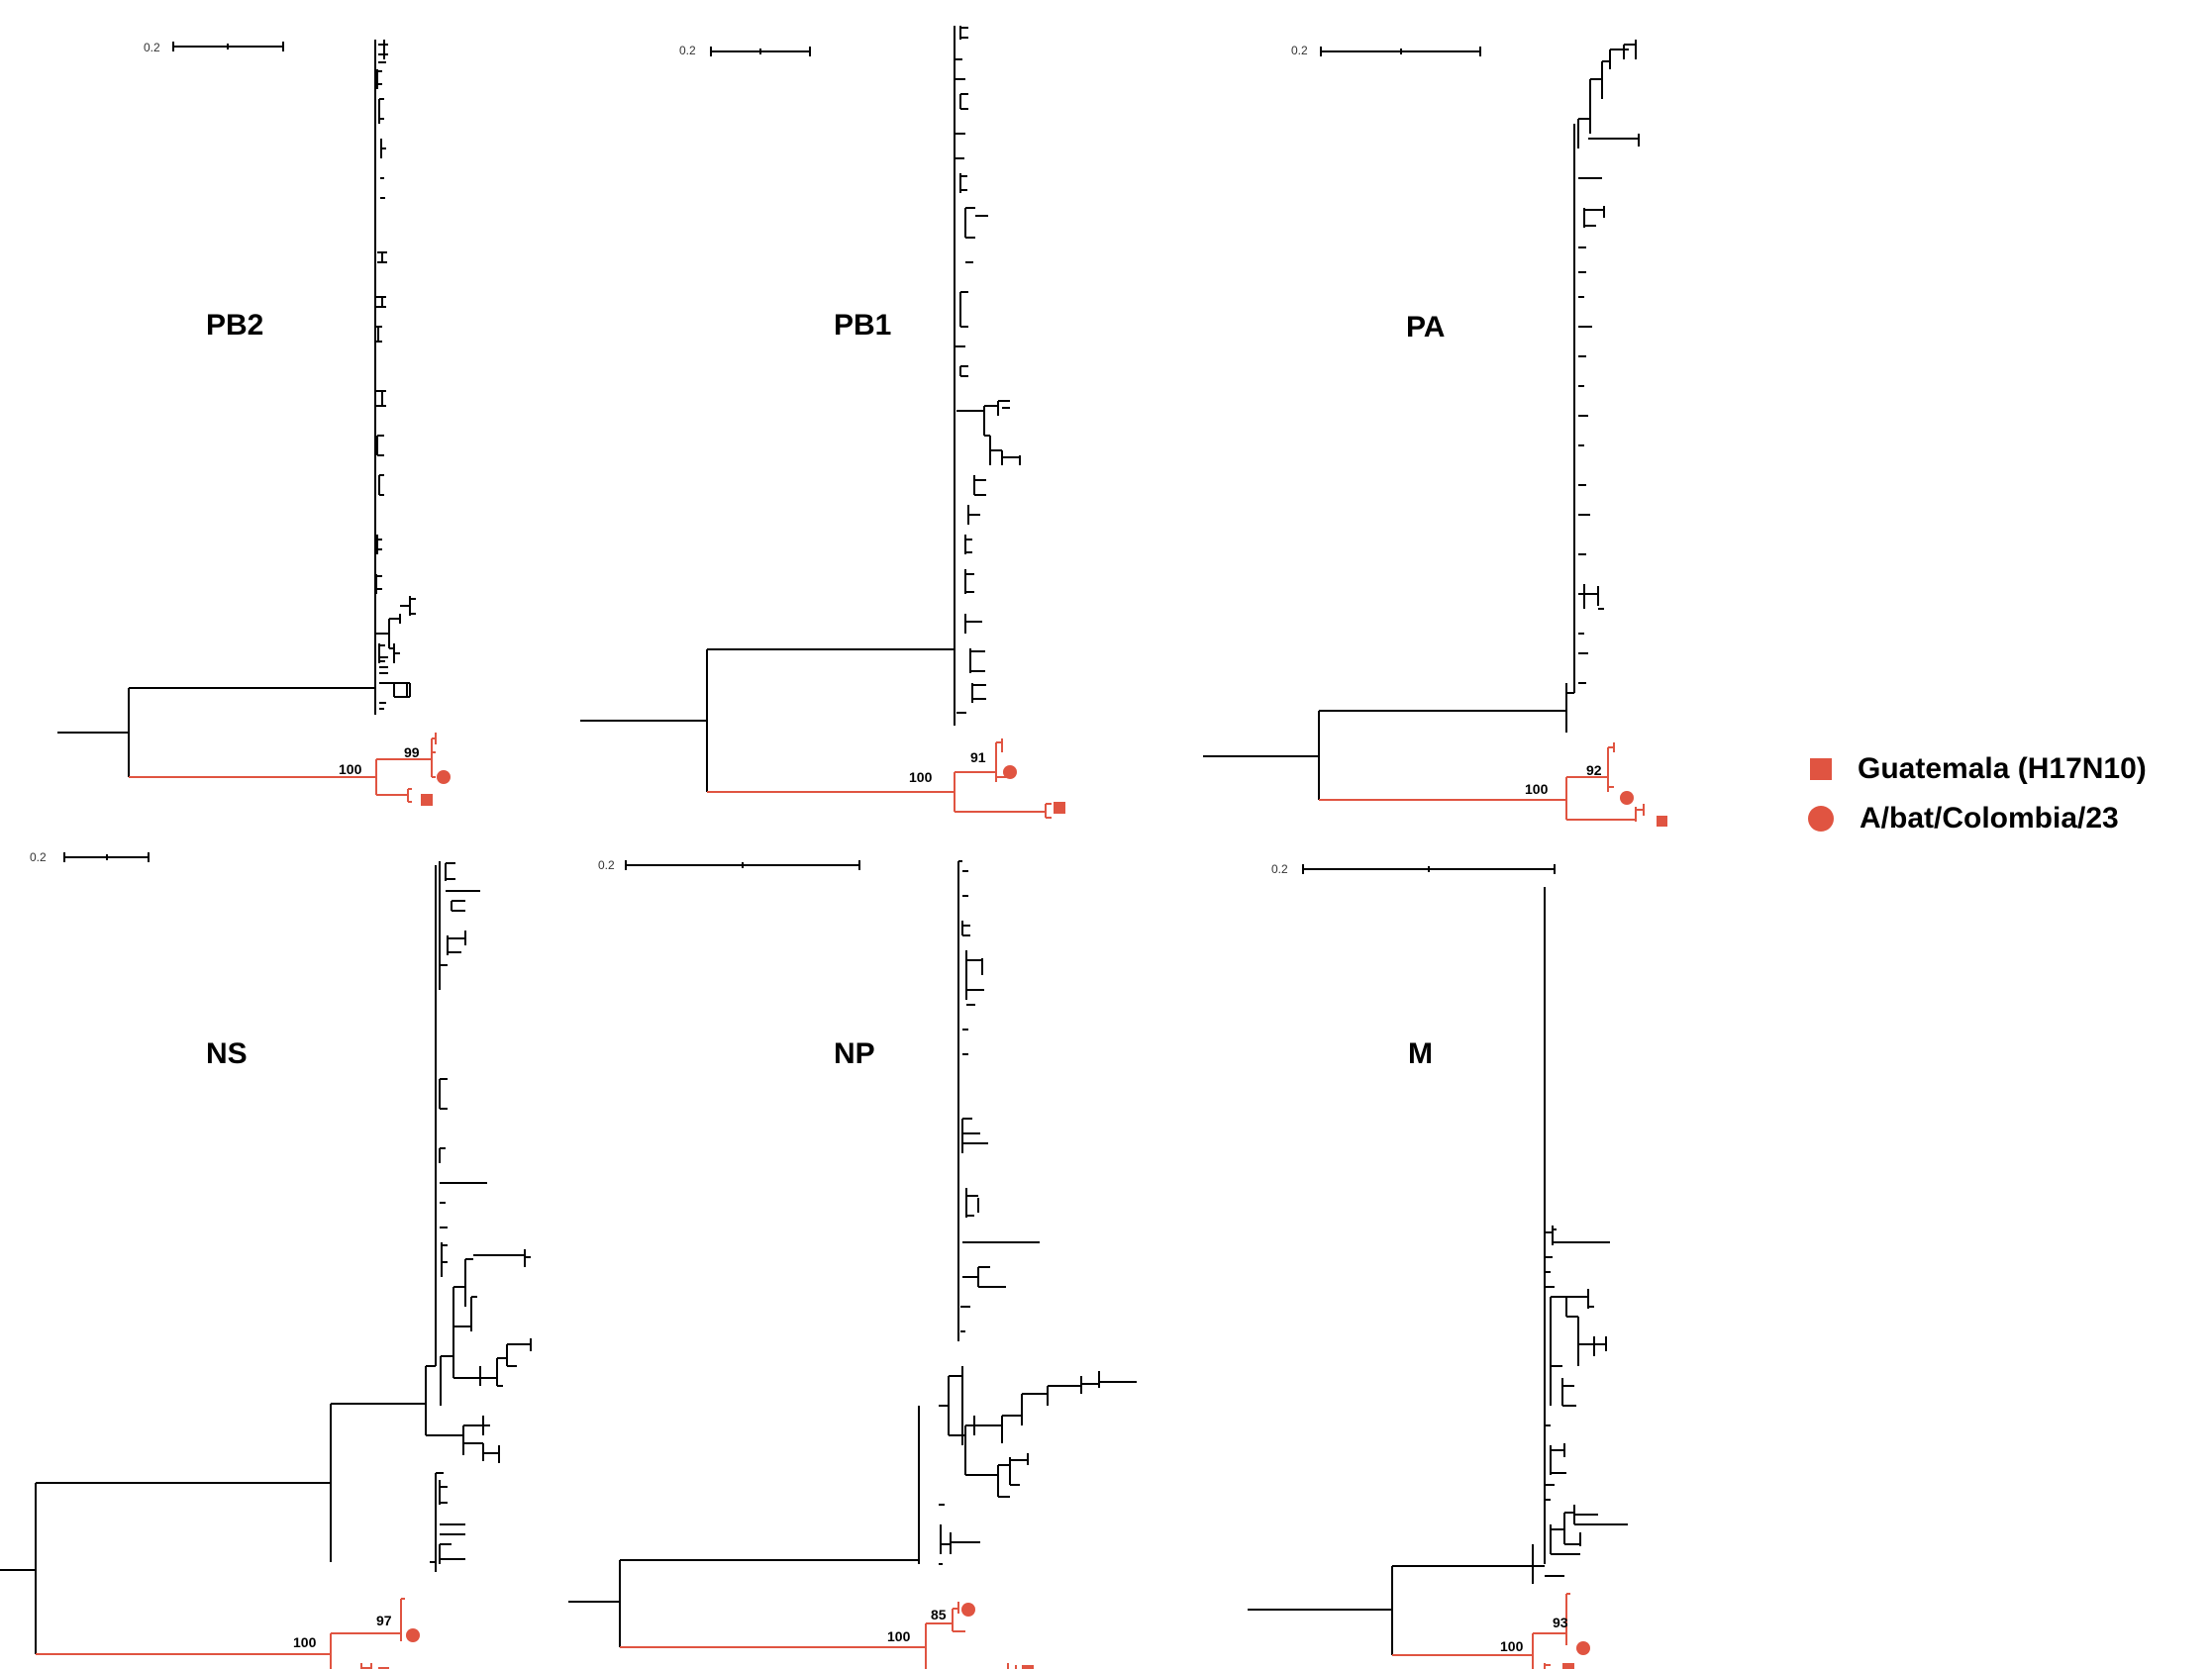  What do you see at coordinates (2002, 768) in the screenshot?
I see `legend-label-guatemala: Guatemala (H17N10)` at bounding box center [2002, 768].